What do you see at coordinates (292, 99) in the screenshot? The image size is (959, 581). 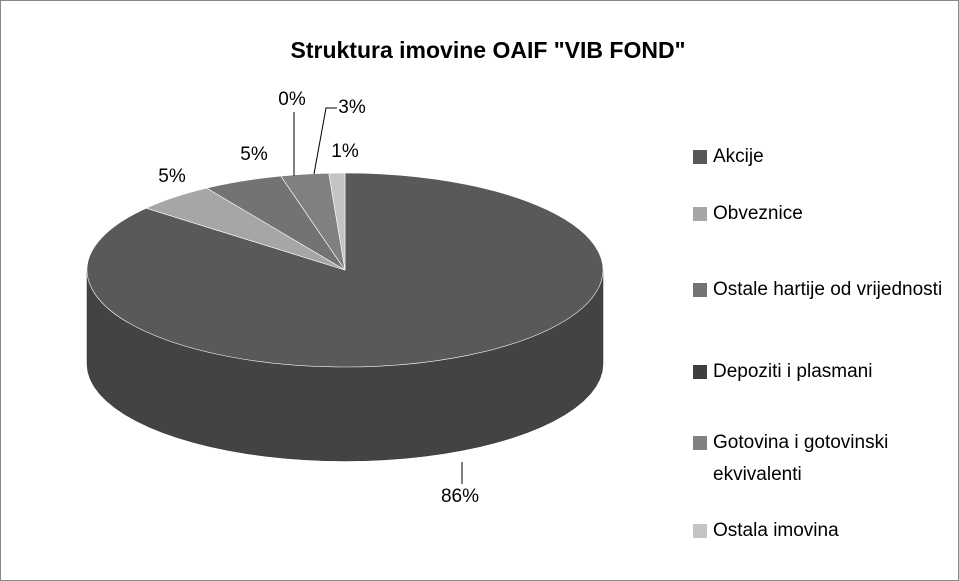 I see `data-label: 0%` at bounding box center [292, 99].